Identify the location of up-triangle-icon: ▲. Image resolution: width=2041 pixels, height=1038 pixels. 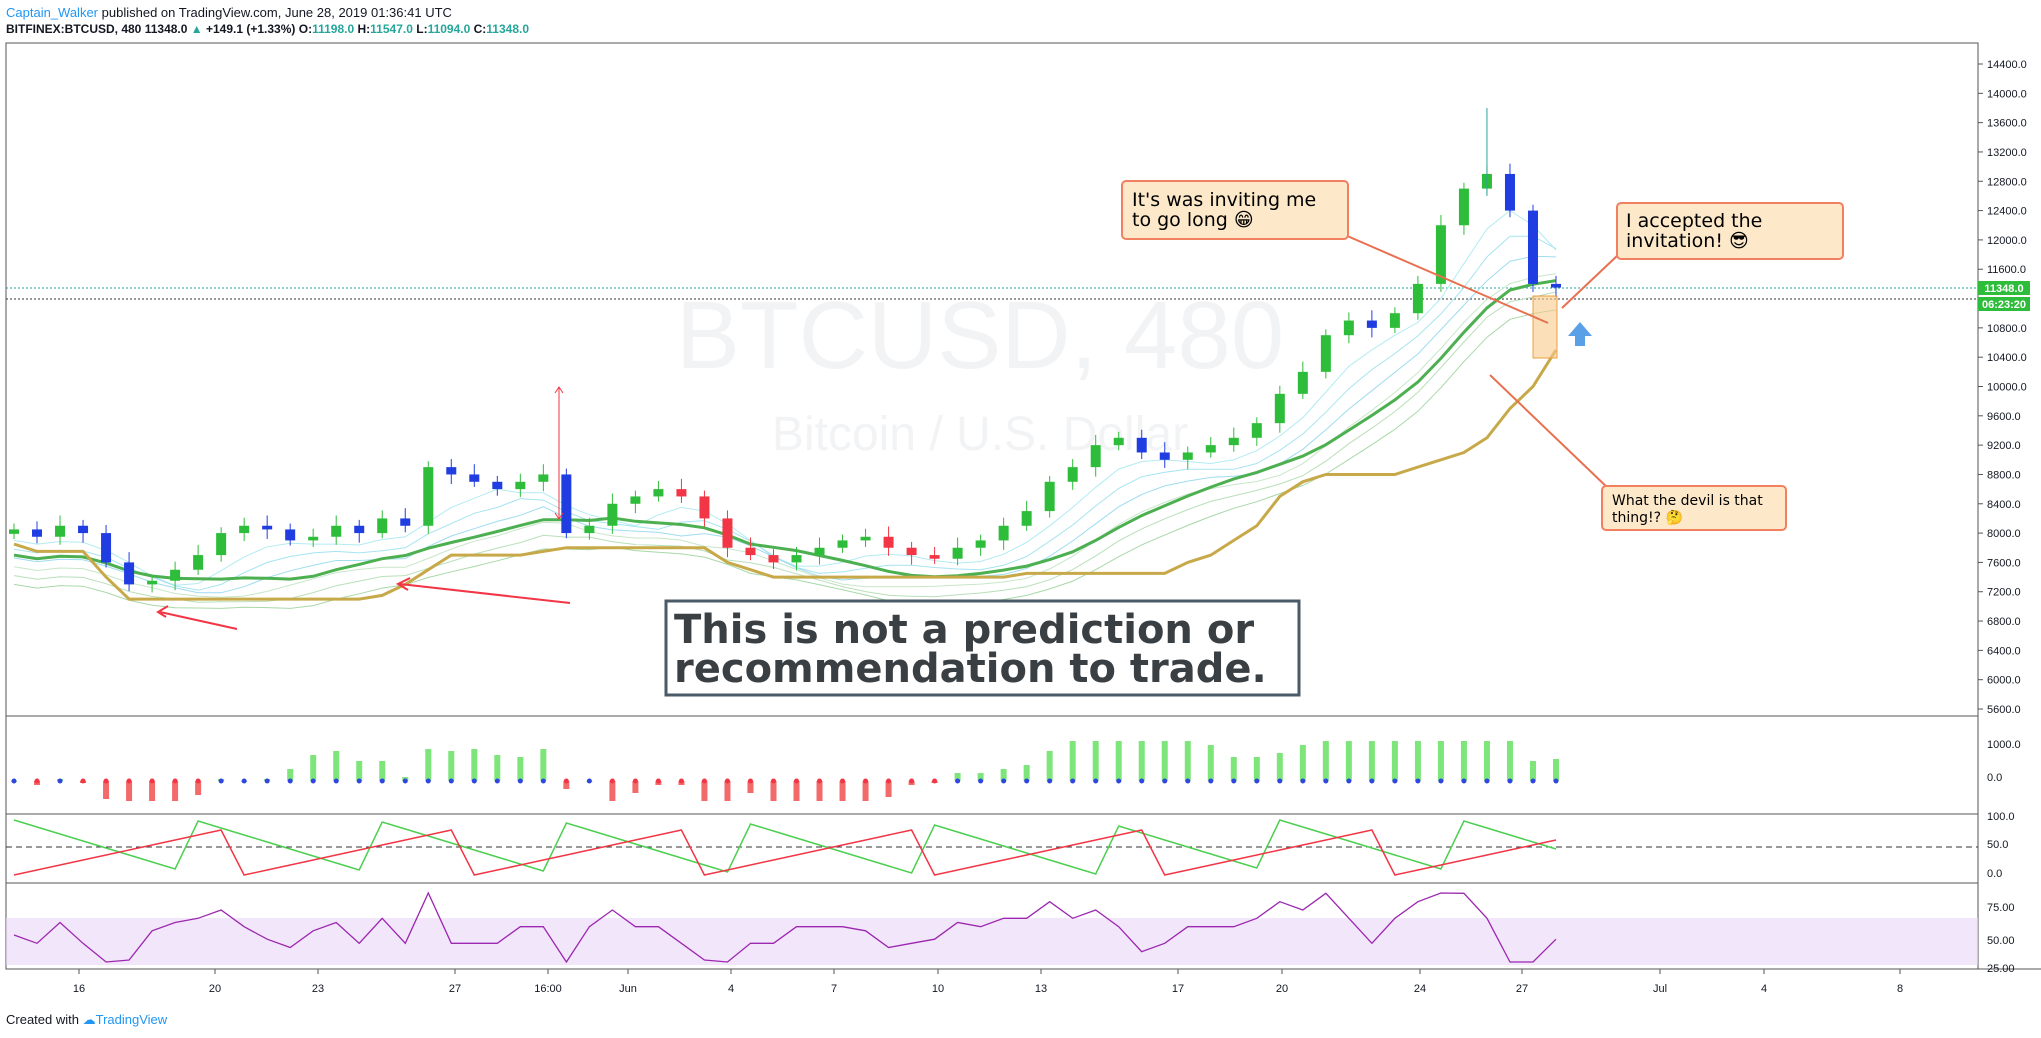
(196, 29).